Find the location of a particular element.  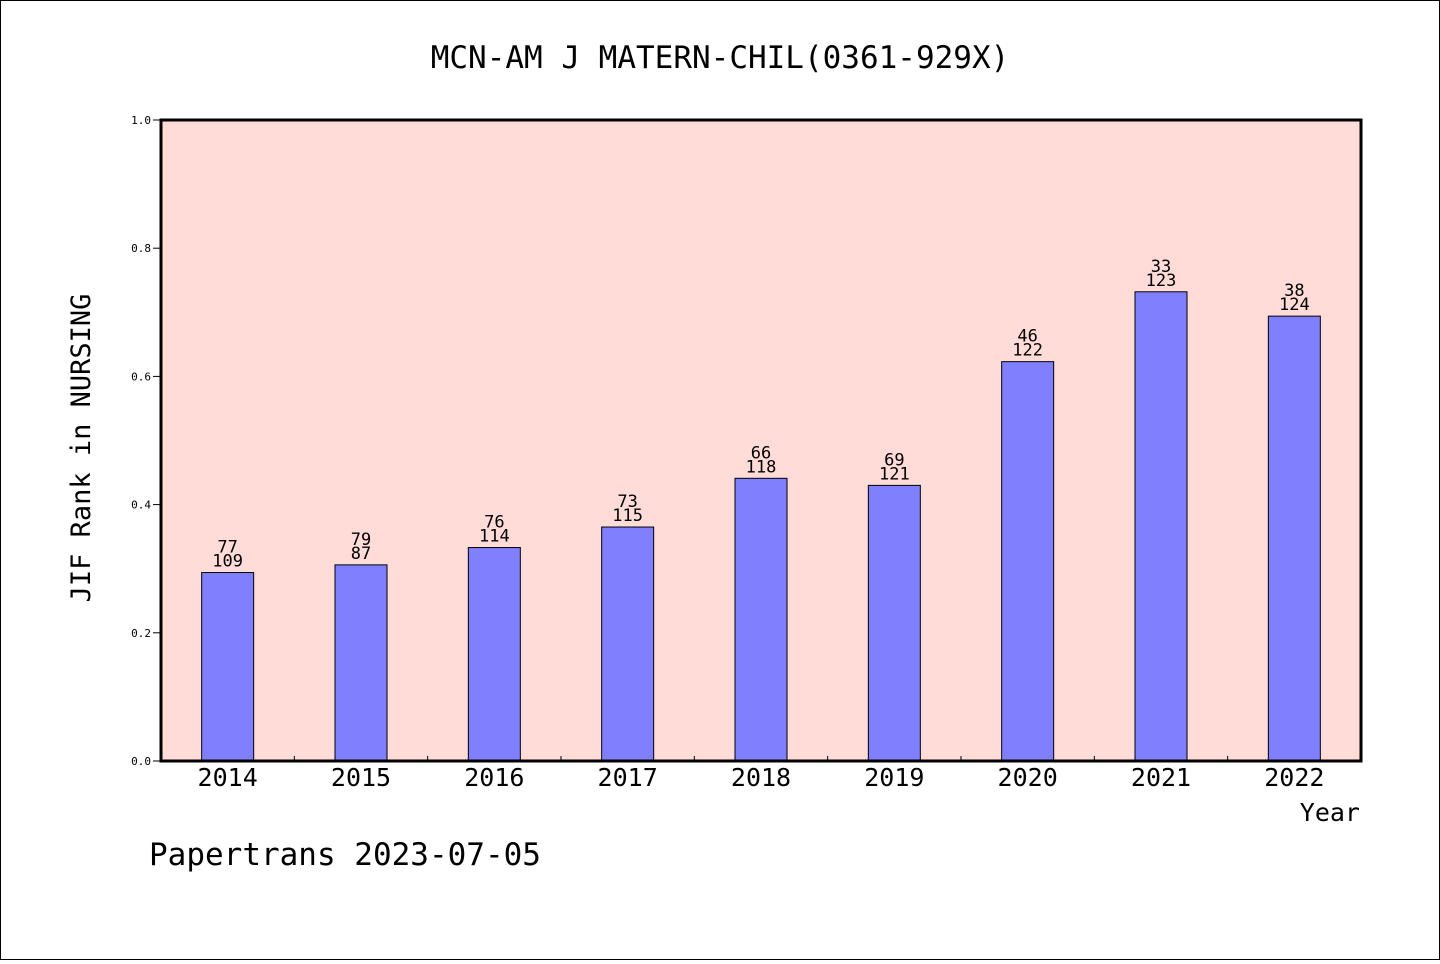

bar-total-label: 121 is located at coordinates (894, 474).